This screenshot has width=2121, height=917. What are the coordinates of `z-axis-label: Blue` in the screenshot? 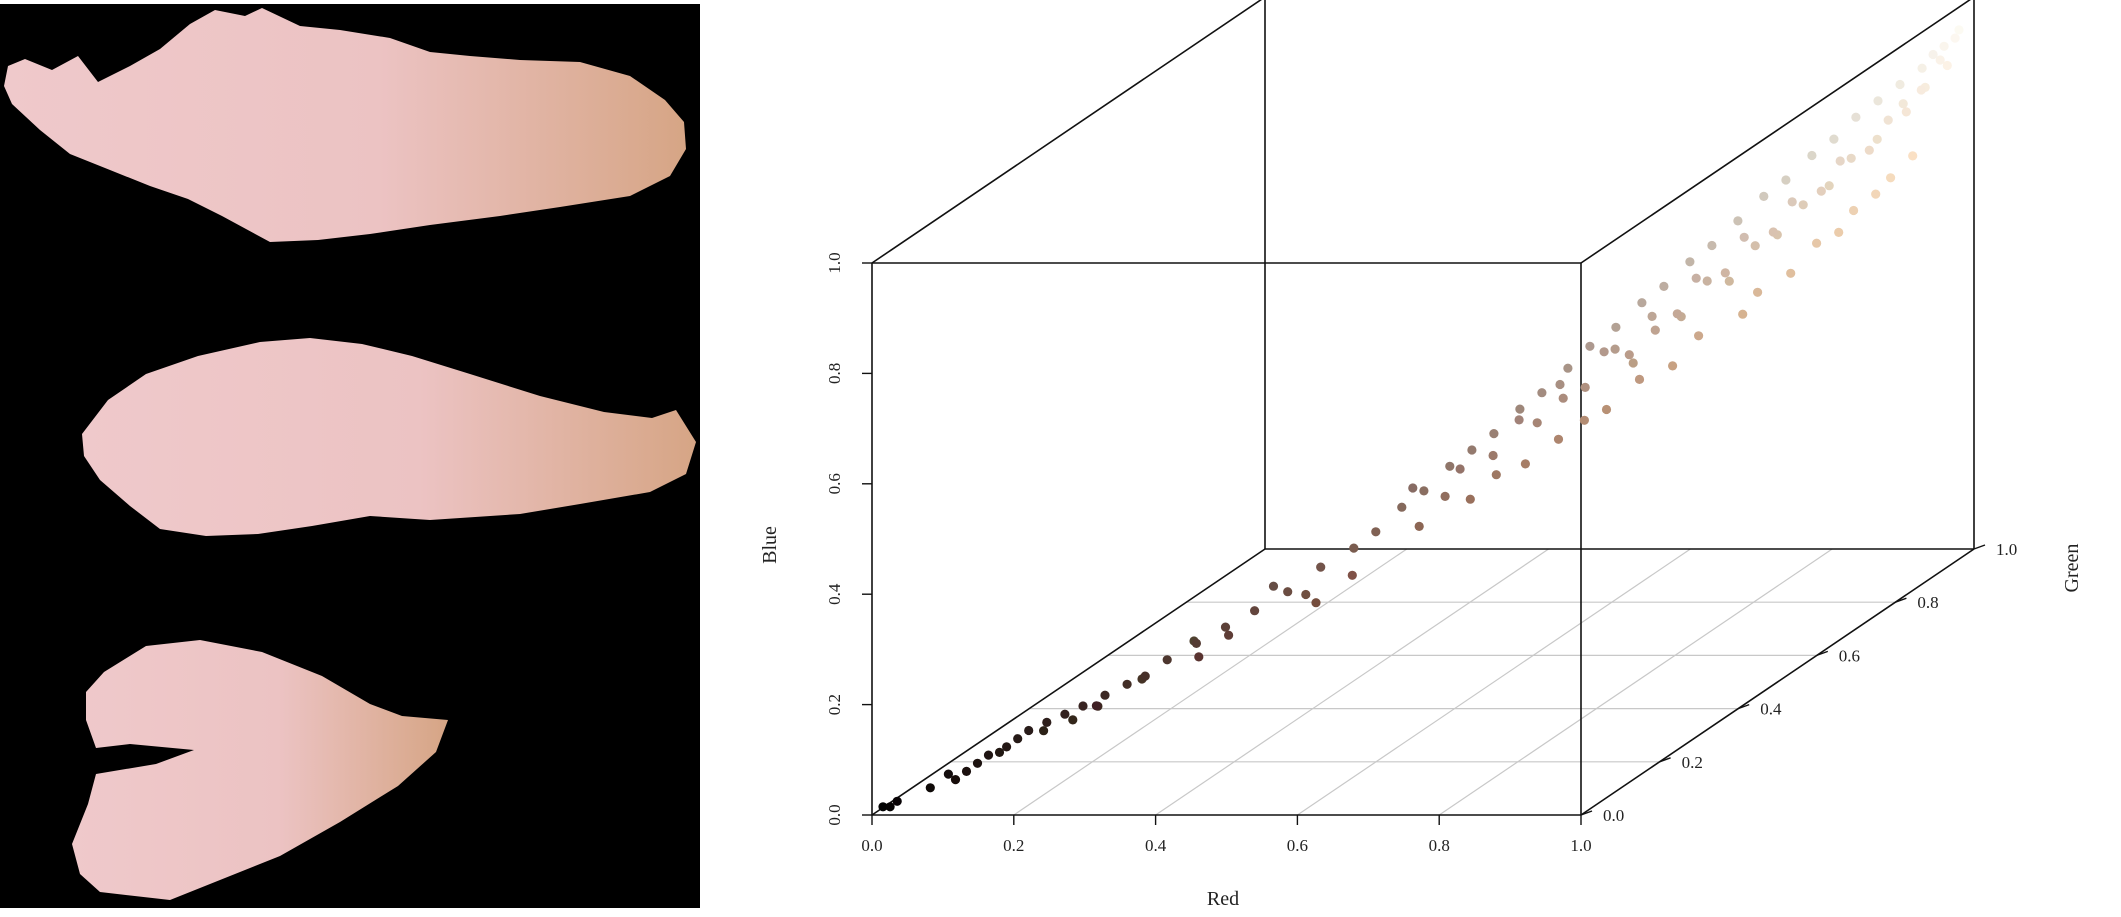 It's located at (770, 545).